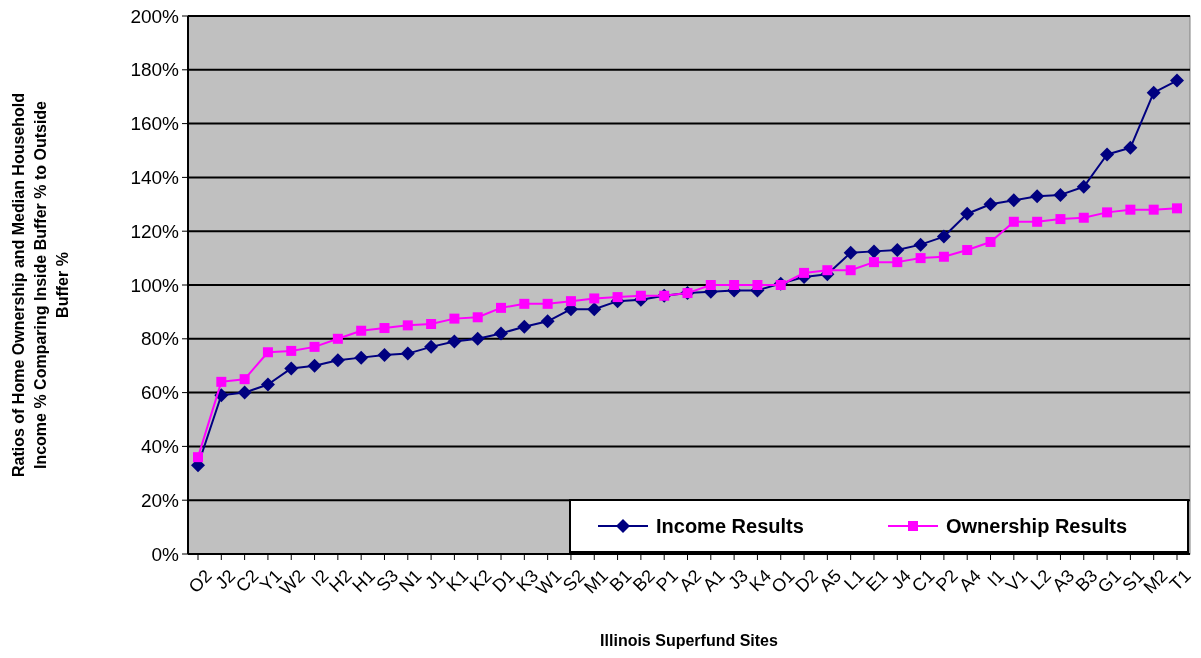 The image size is (1201, 658). Describe the element at coordinates (160, 339) in the screenshot. I see `y-tick-label: 80%` at that location.